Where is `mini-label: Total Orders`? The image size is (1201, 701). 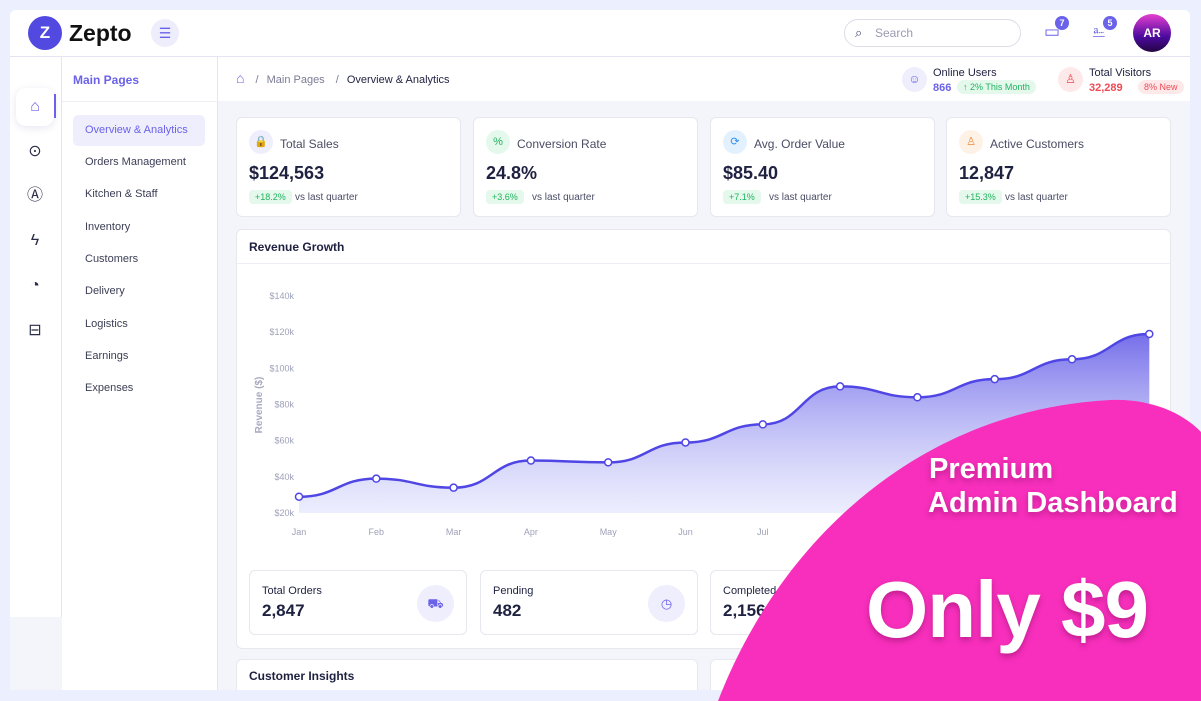 mini-label: Total Orders is located at coordinates (292, 591).